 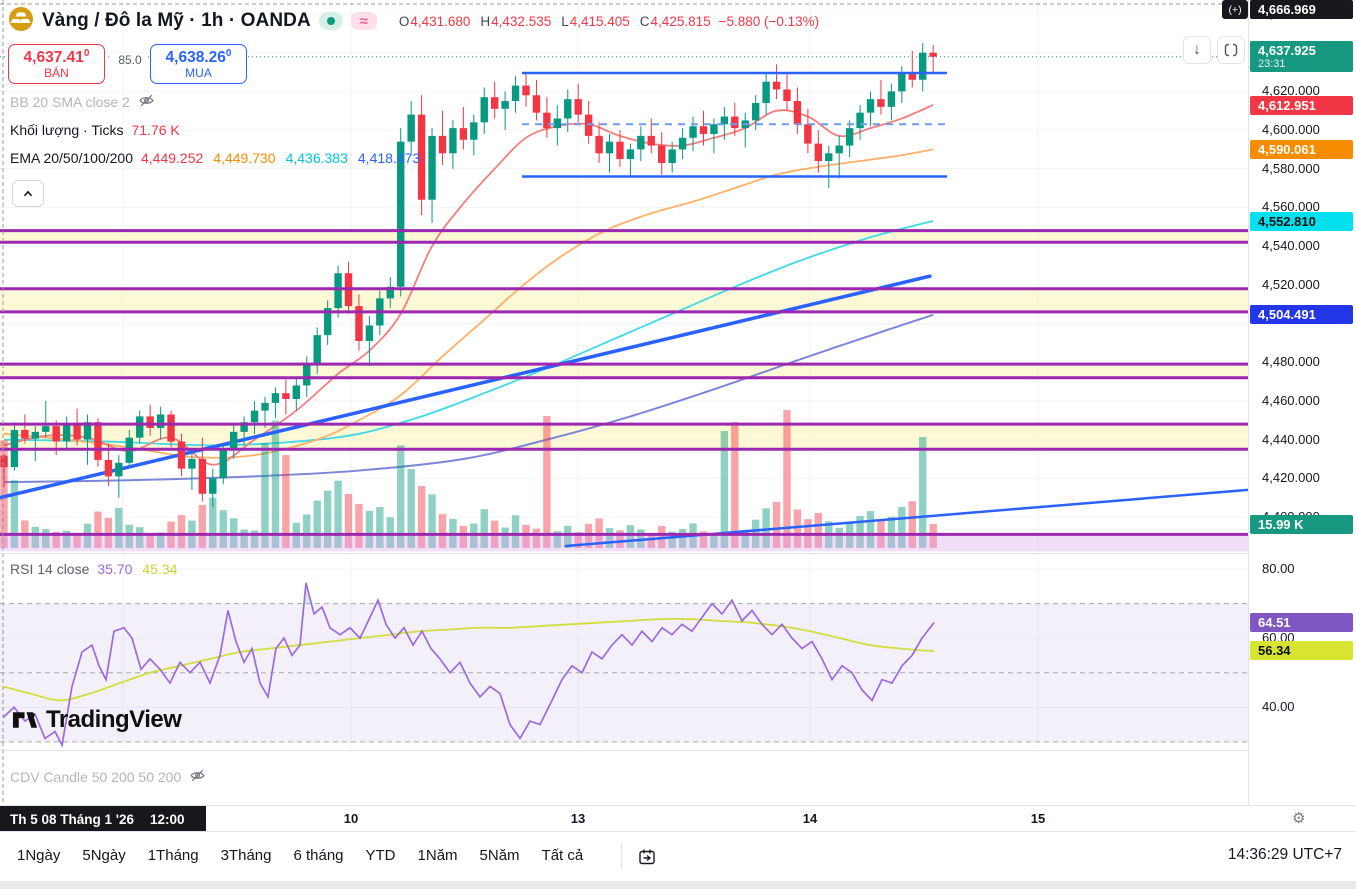 I want to click on window-bottom-strip, so click(x=678, y=885).